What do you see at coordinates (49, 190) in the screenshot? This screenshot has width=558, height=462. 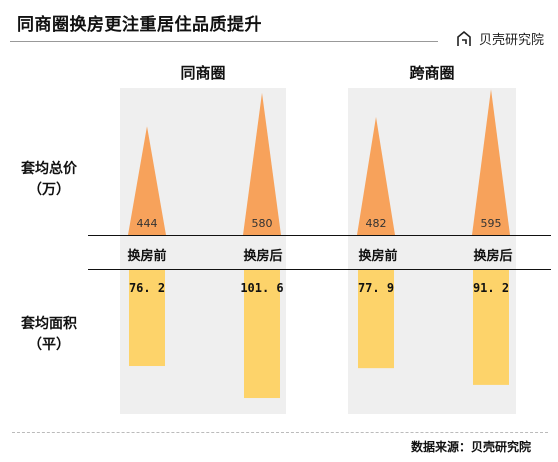 I see `row-label-price-line2: （万）` at bounding box center [49, 190].